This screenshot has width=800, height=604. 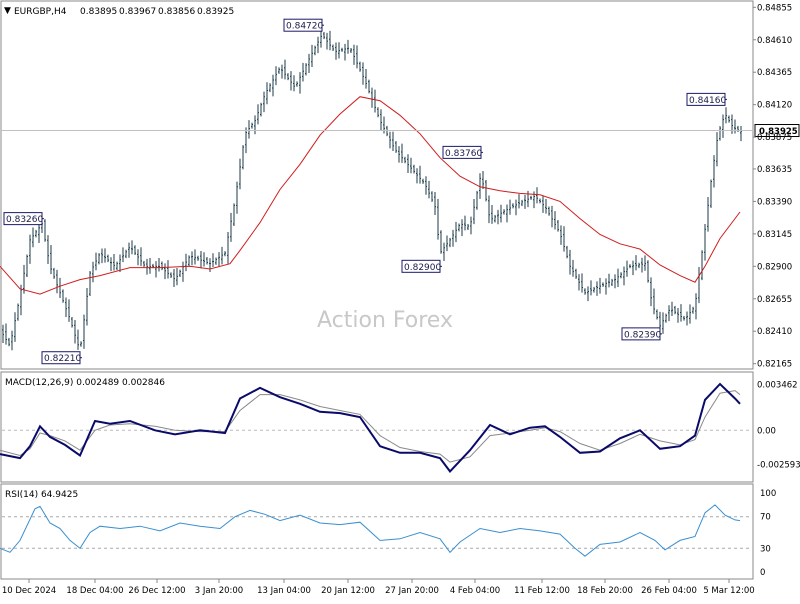 What do you see at coordinates (768, 494) in the screenshot?
I see `rsi-y-tick-label: 100` at bounding box center [768, 494].